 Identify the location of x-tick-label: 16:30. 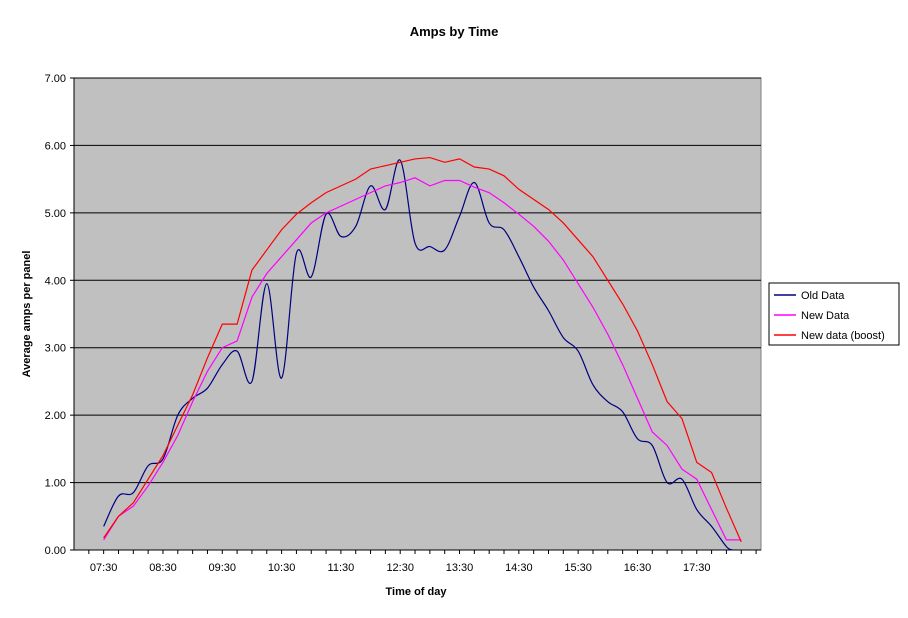
(638, 568).